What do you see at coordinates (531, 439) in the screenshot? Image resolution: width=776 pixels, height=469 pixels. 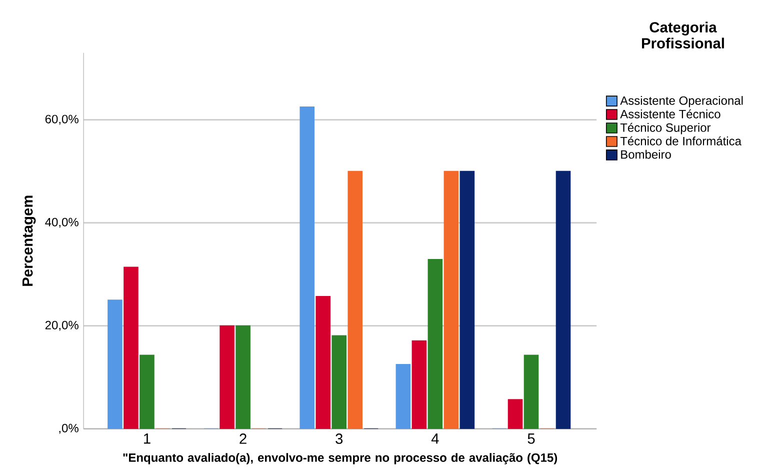 I see `x-tick-label: 5` at bounding box center [531, 439].